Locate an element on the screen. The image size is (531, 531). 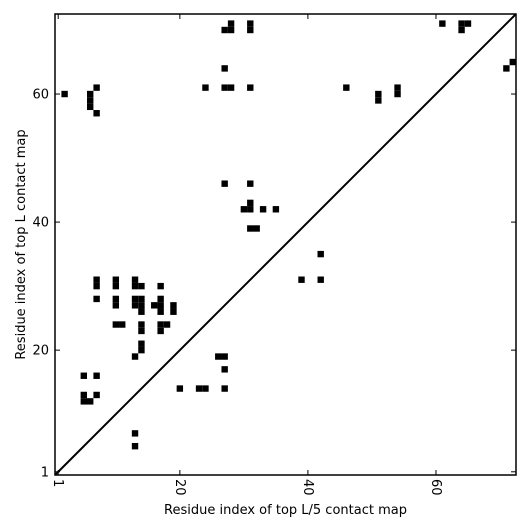
y-tick-label: 60 is located at coordinates (40, 95).